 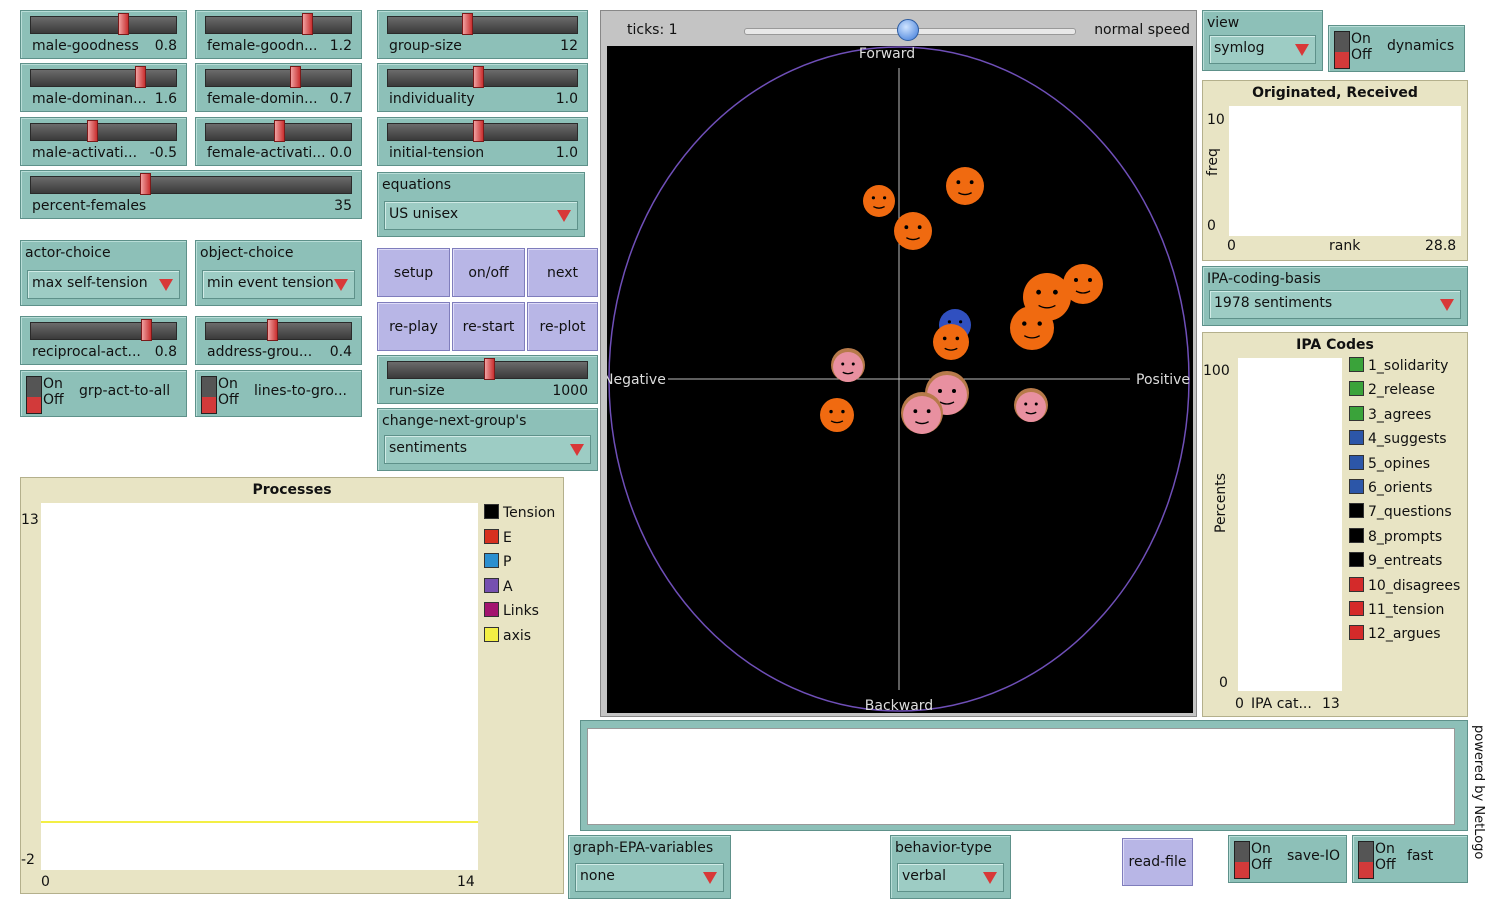 I want to click on y-axis-label: Percents, so click(x=1221, y=503).